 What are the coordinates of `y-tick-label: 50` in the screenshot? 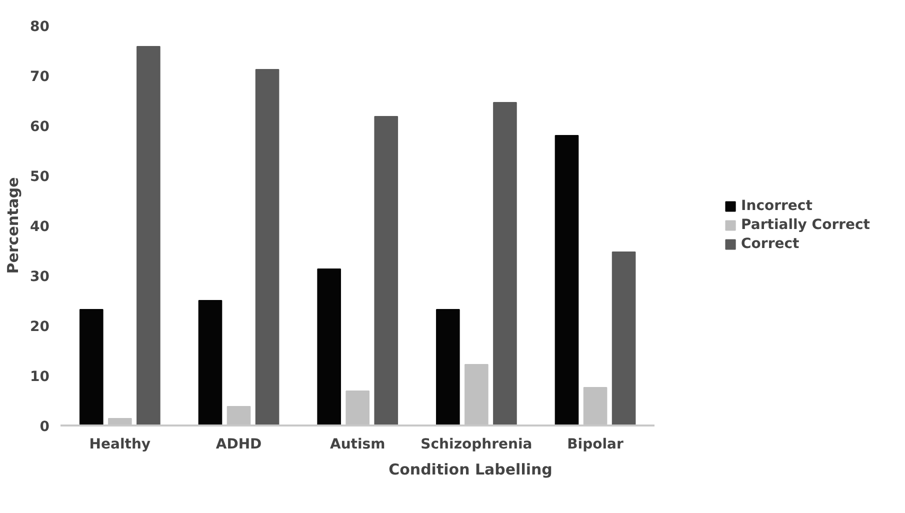 It's located at (40, 177).